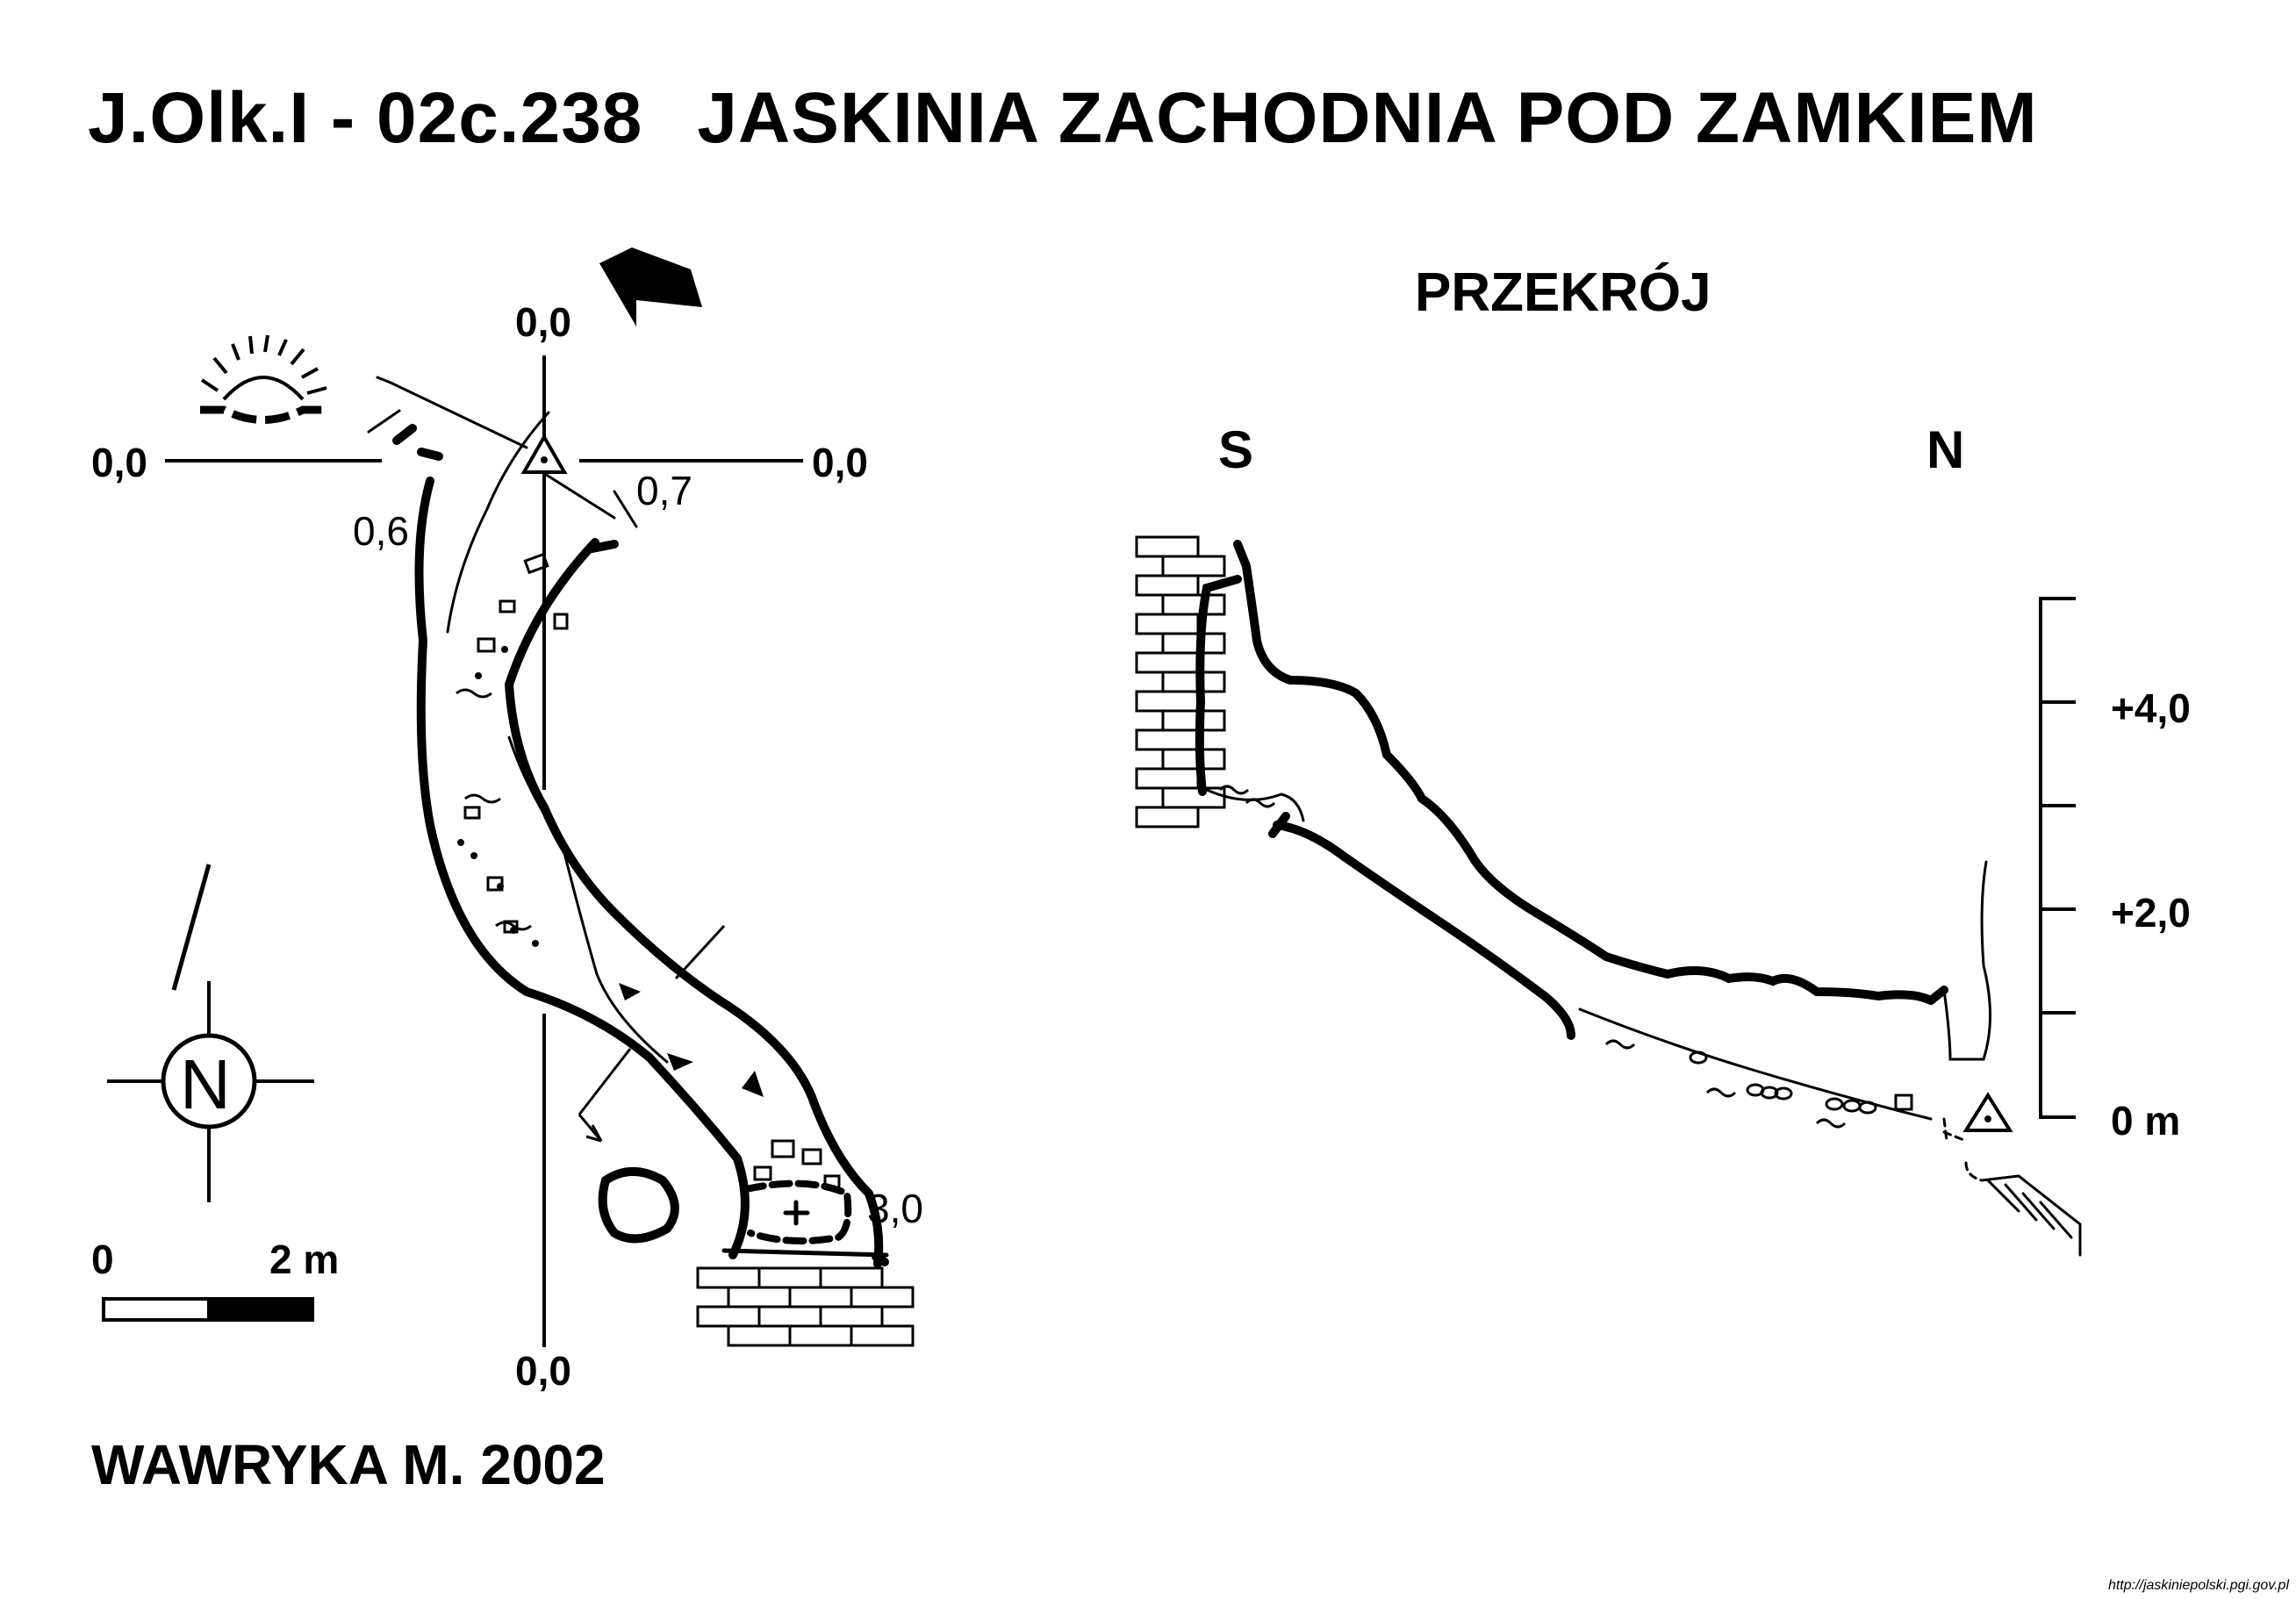  Describe the element at coordinates (650, 286) in the screenshot. I see `entrance-arrow-icon` at that location.